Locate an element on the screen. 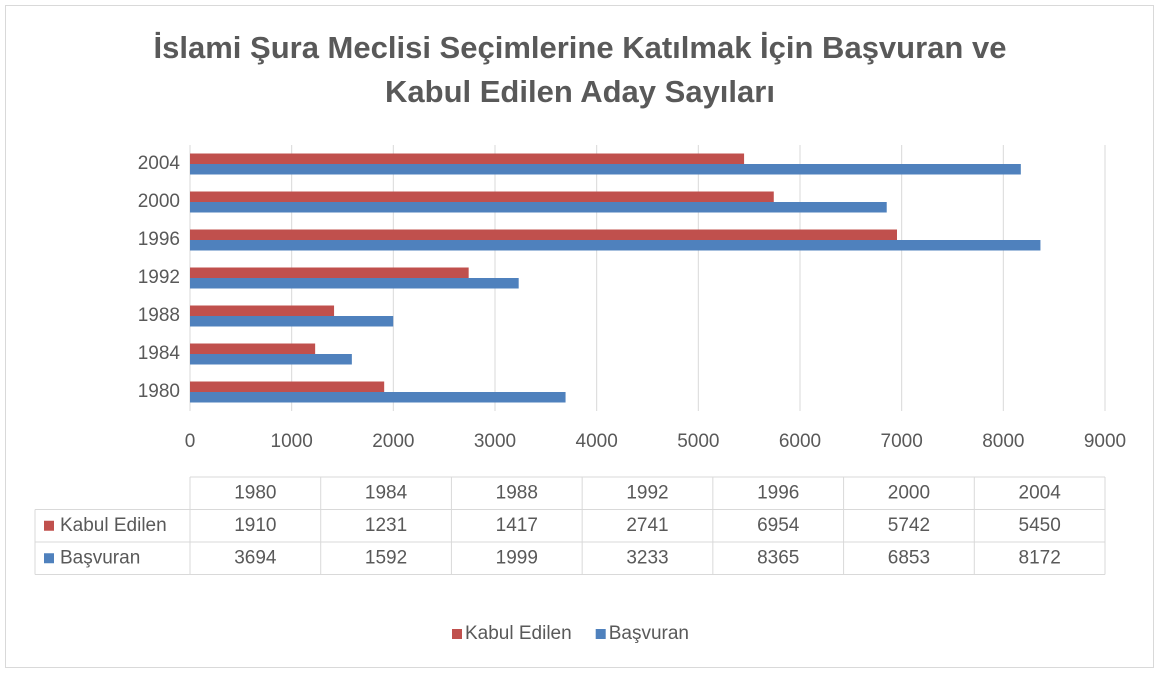 The image size is (1159, 675). table-cell: 6853 is located at coordinates (909, 557).